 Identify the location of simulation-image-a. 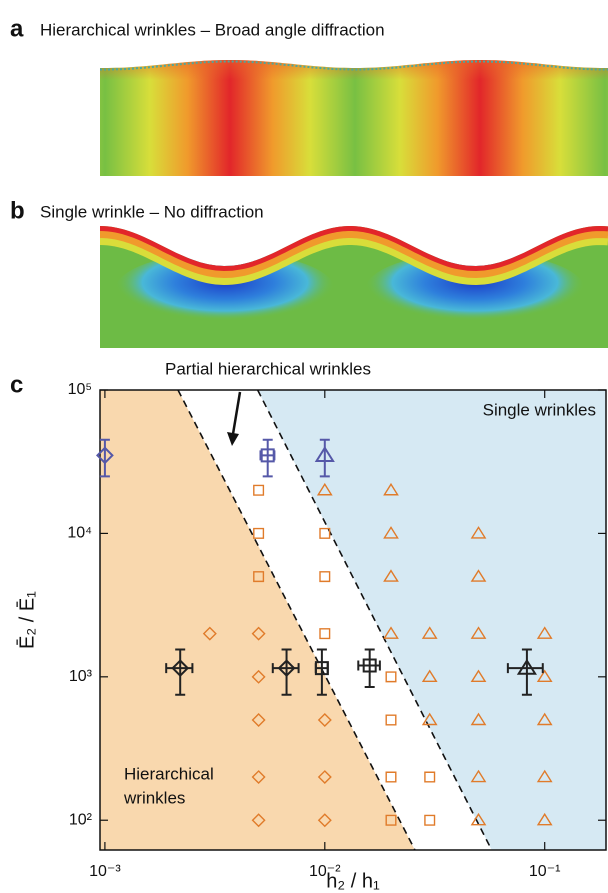
(354, 118).